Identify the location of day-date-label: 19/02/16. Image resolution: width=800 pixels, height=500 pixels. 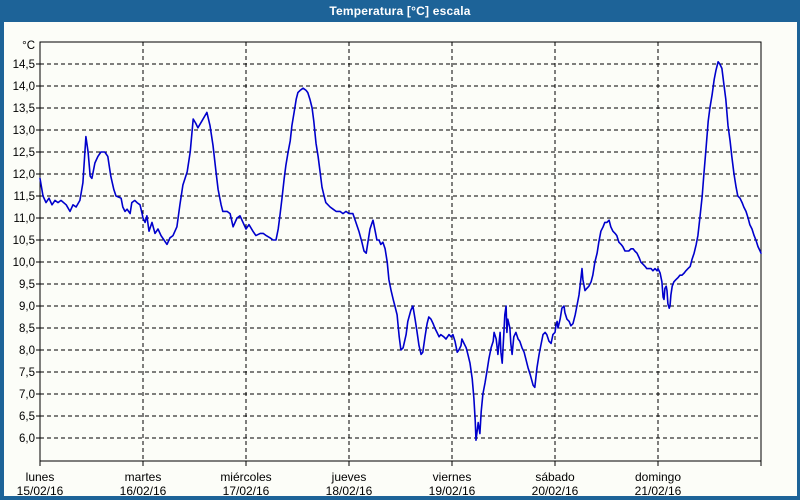
(452, 491).